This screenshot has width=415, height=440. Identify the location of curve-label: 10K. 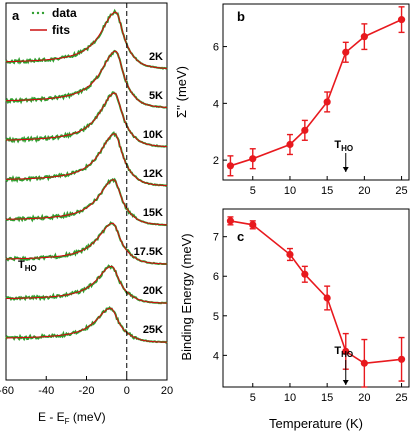
(153, 135).